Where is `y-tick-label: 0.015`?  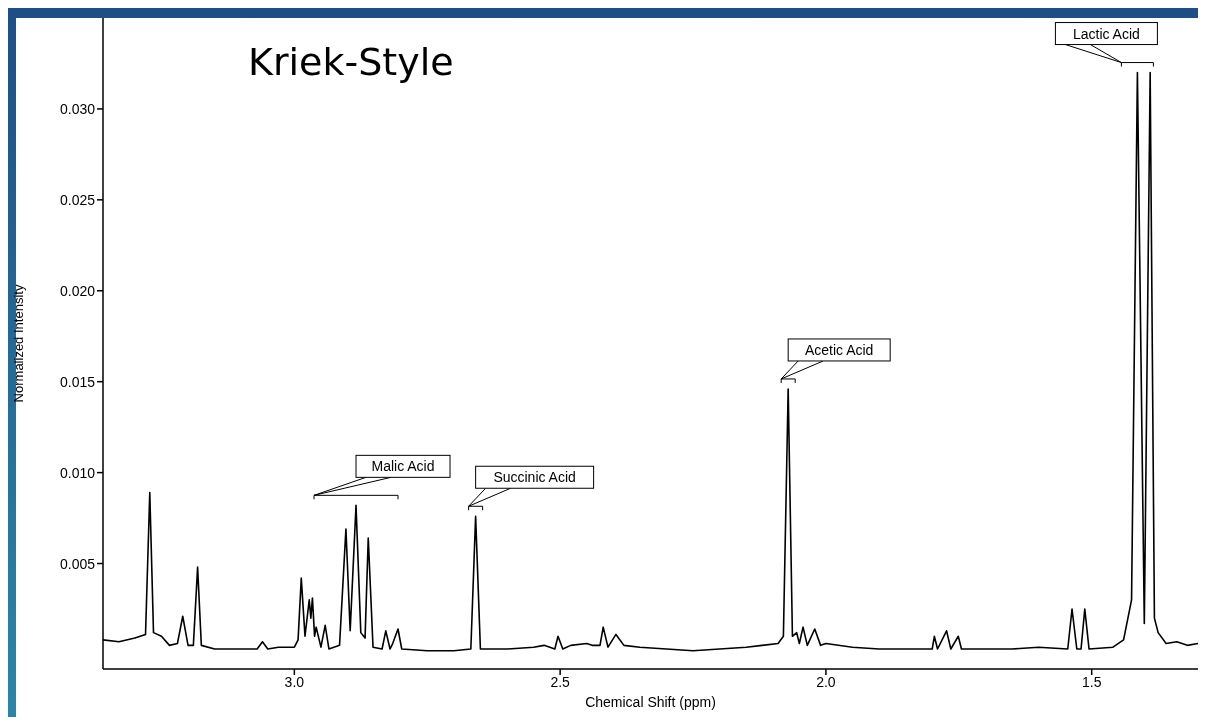 y-tick-label: 0.015 is located at coordinates (77, 381).